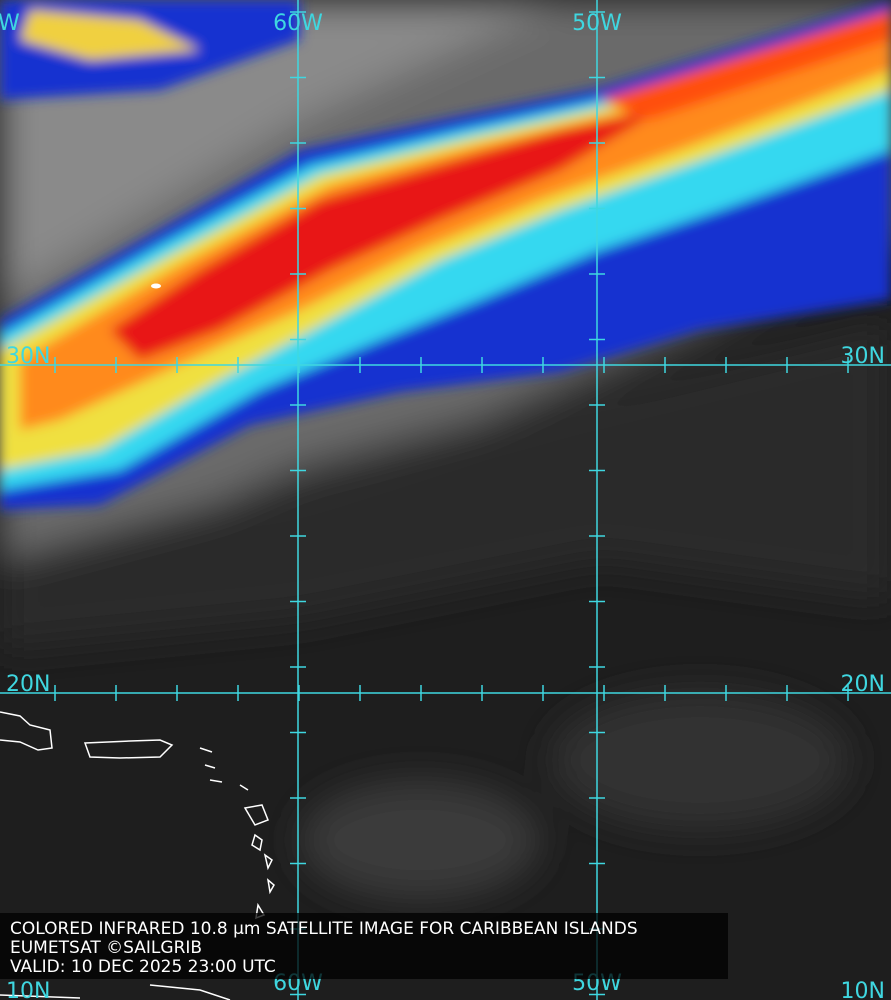 This screenshot has width=891, height=1000. What do you see at coordinates (137, 855) in the screenshot?
I see `islands` at bounding box center [137, 855].